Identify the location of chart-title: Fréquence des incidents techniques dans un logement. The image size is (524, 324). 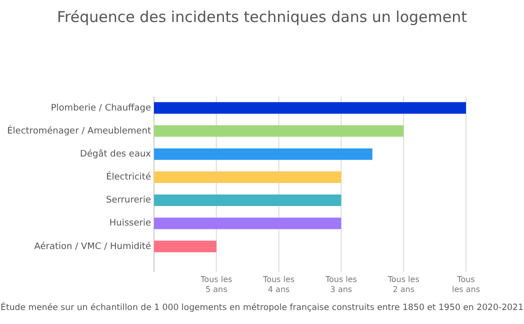
(262, 17).